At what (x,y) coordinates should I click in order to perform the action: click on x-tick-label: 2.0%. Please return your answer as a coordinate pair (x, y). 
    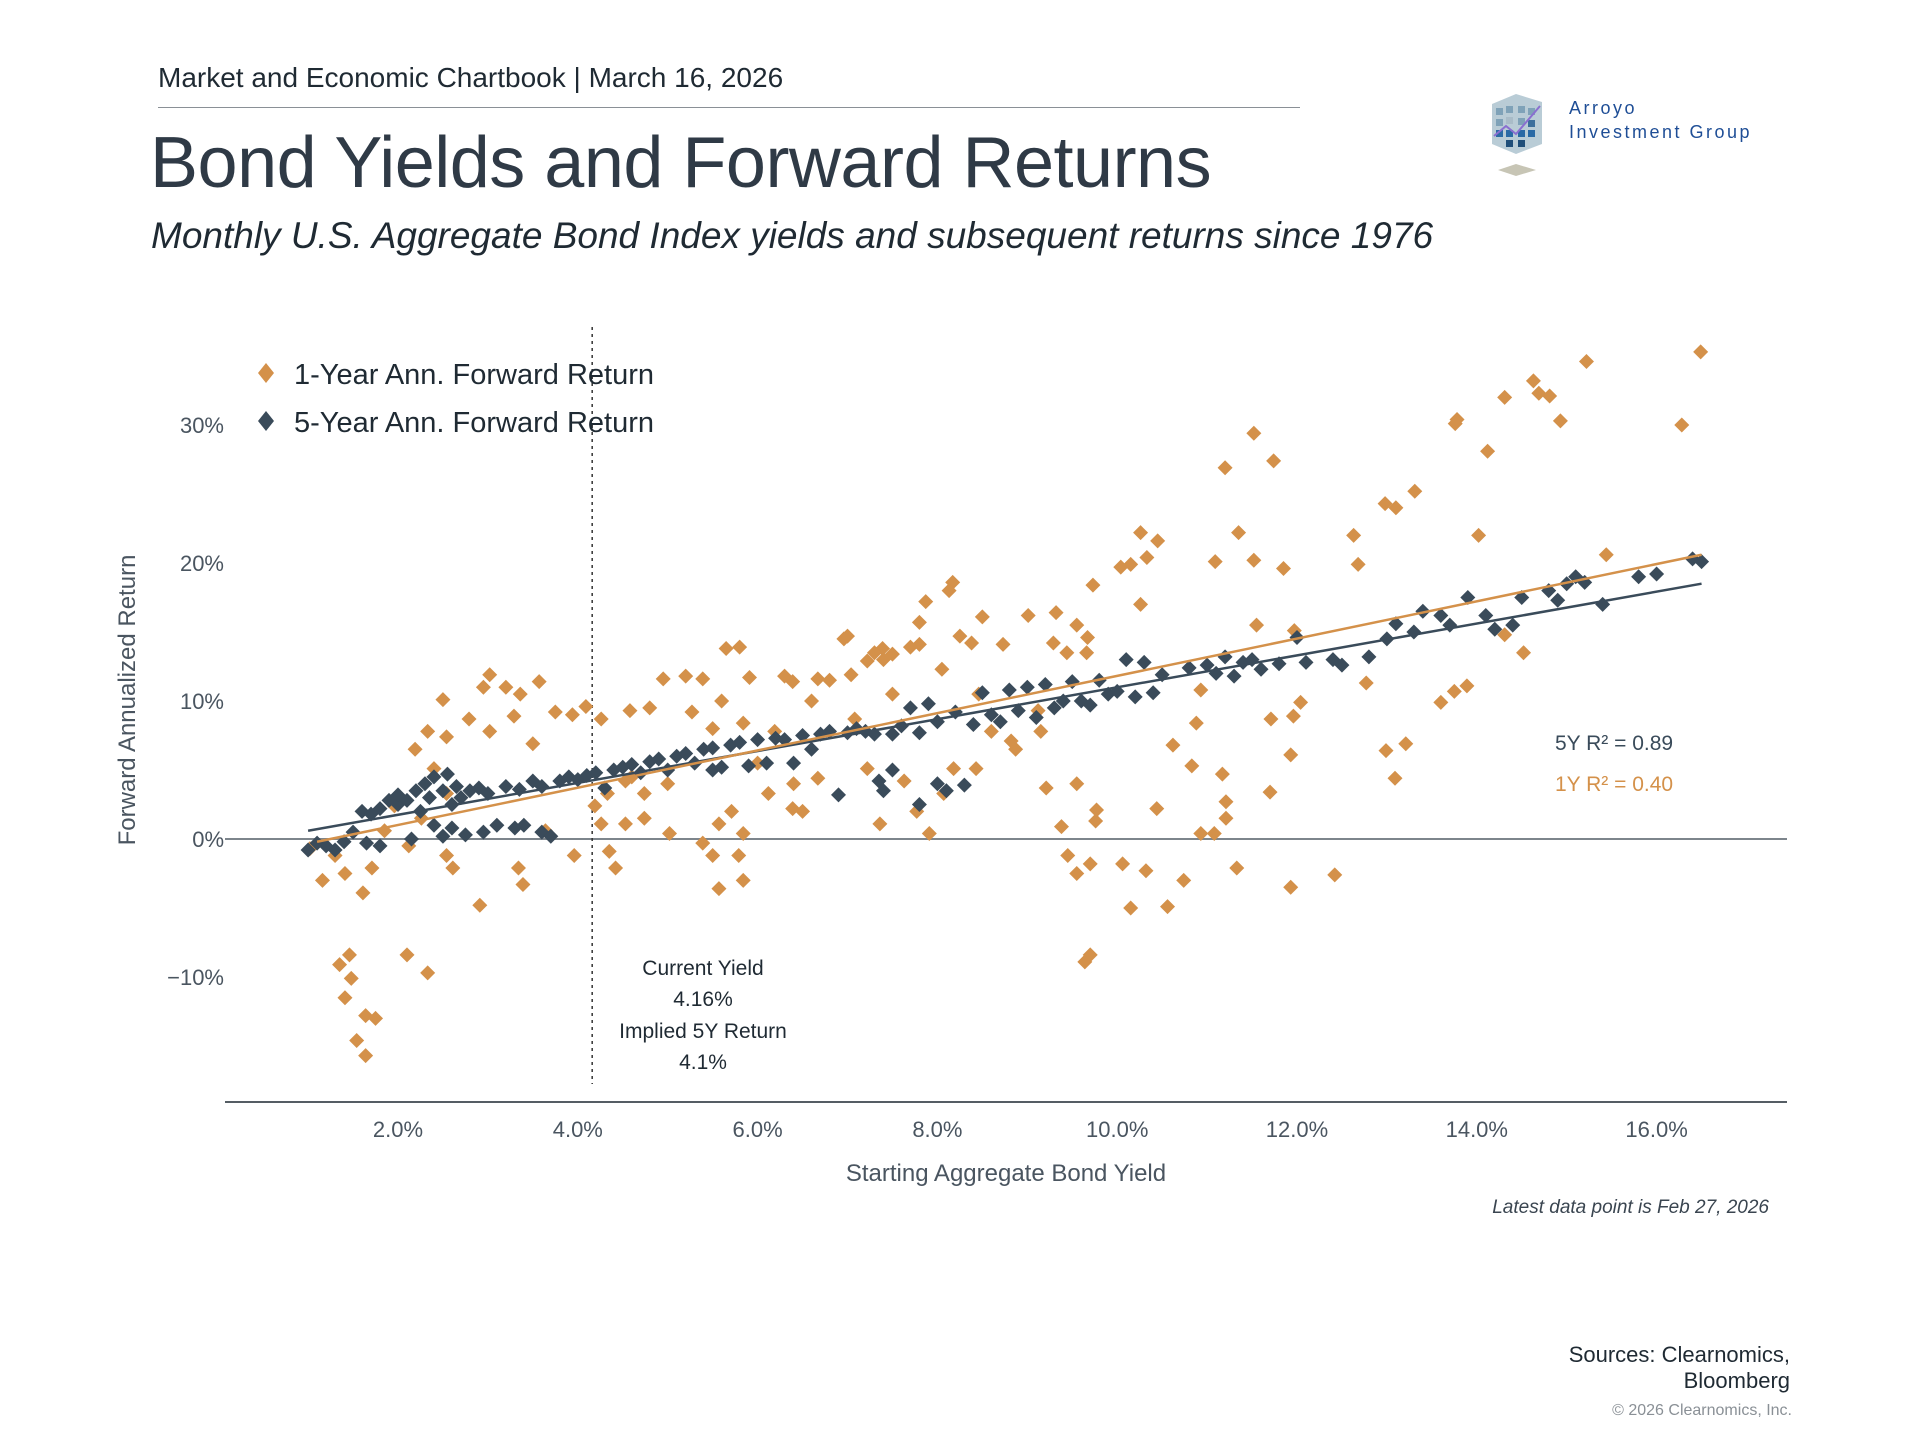
    Looking at the image, I should click on (398, 1129).